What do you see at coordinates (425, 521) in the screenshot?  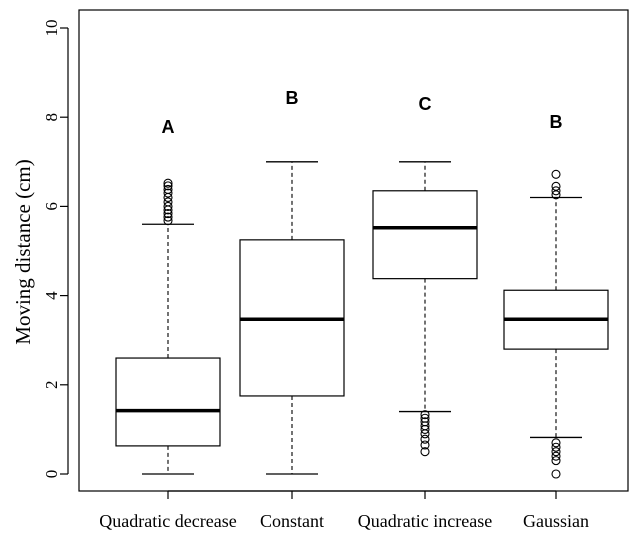 I see `x-category-label: Quadratic increase` at bounding box center [425, 521].